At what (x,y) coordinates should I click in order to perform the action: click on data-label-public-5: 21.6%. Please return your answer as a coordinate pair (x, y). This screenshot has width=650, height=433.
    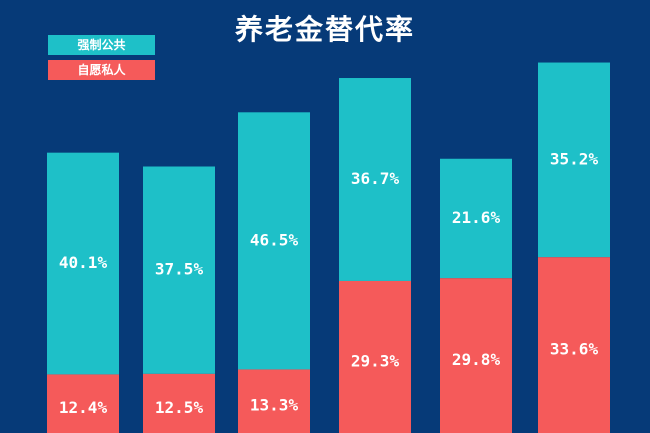
    Looking at the image, I should click on (476, 217).